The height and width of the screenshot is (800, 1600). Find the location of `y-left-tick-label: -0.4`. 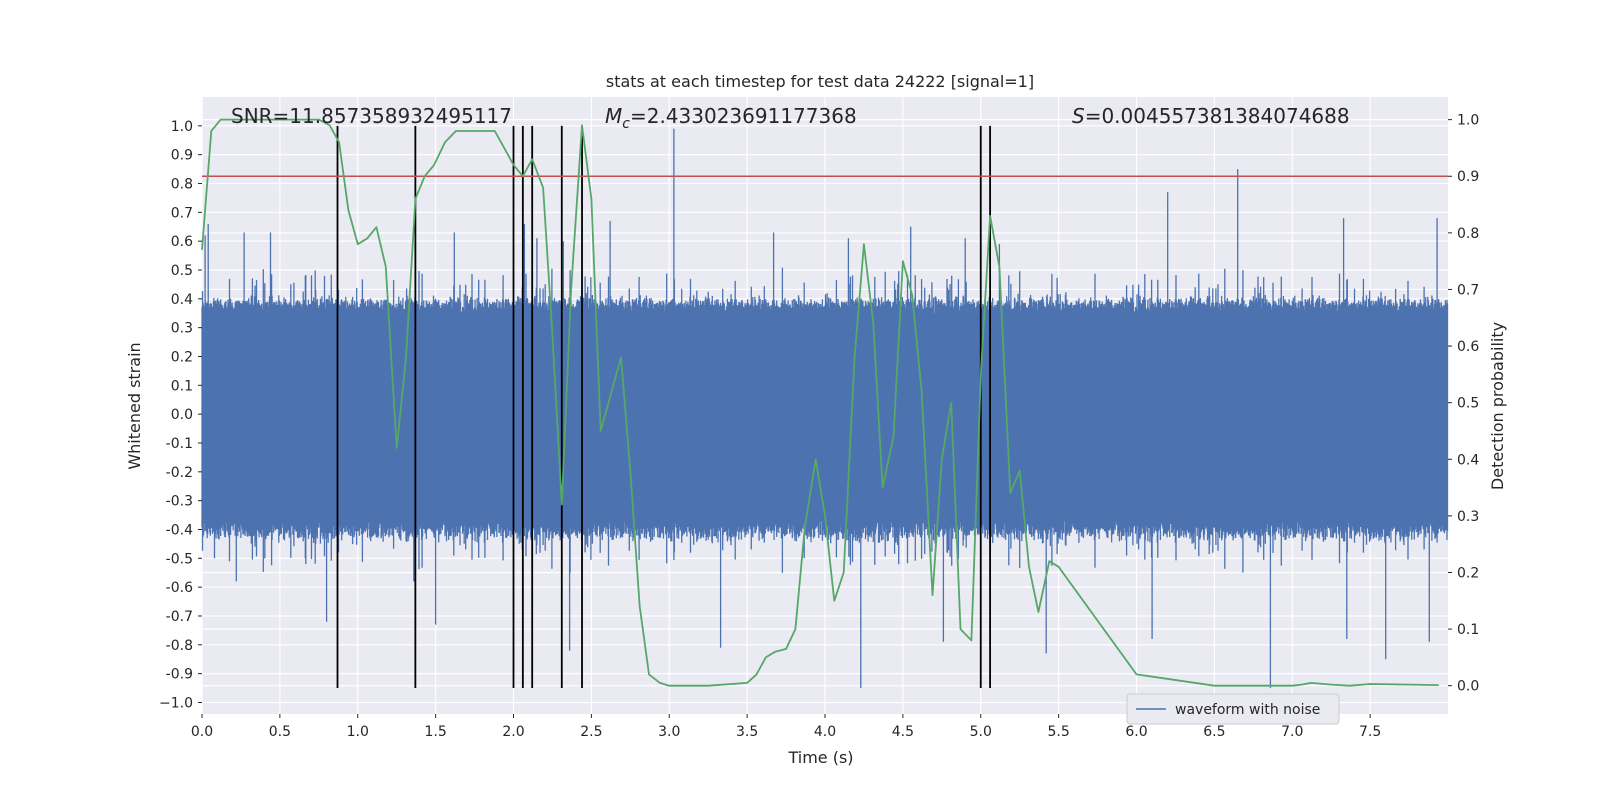

y-left-tick-label: -0.4 is located at coordinates (179, 530).